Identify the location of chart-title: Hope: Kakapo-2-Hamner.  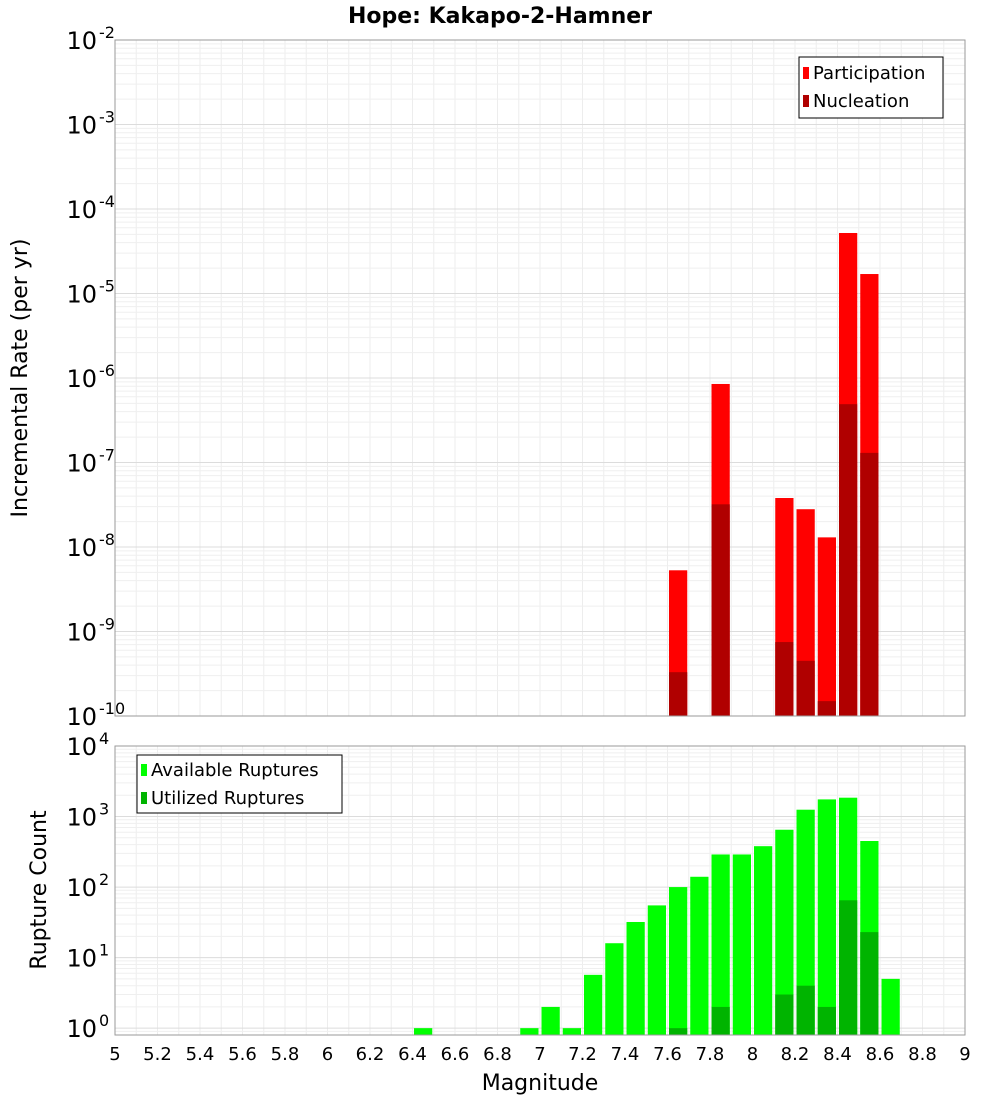
(500, 16).